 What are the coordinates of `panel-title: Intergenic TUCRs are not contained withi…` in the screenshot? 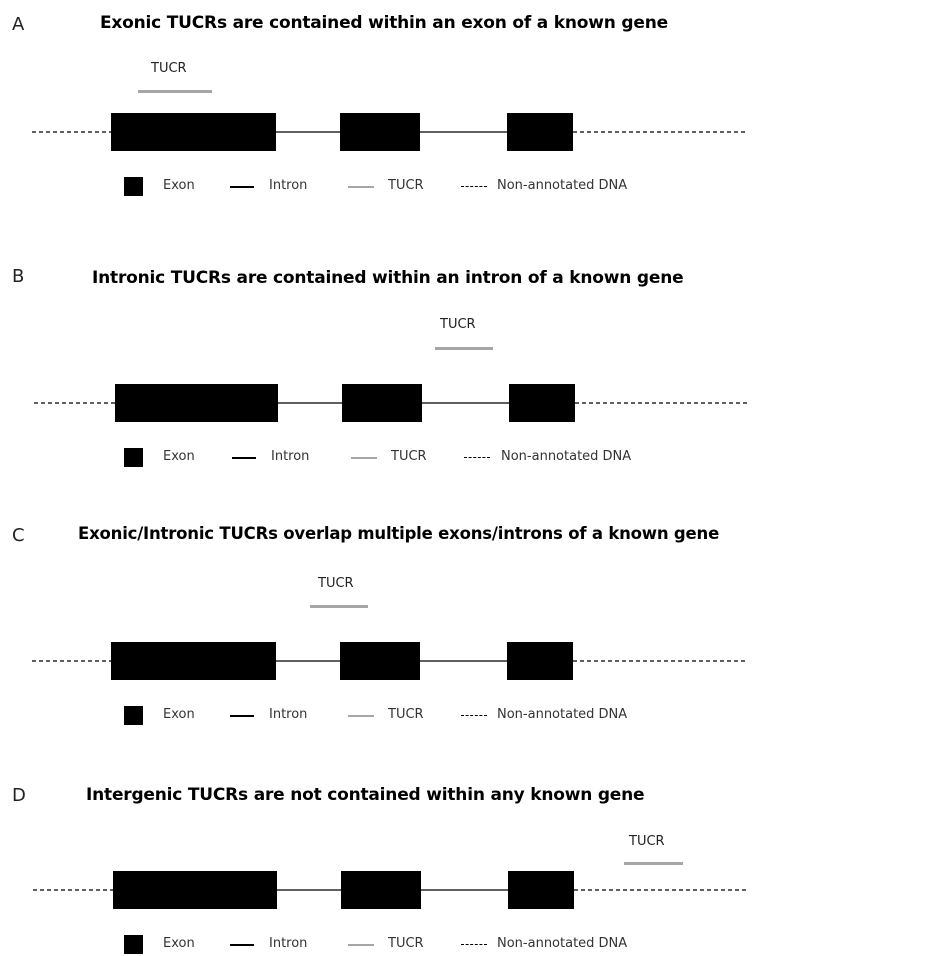 It's located at (365, 795).